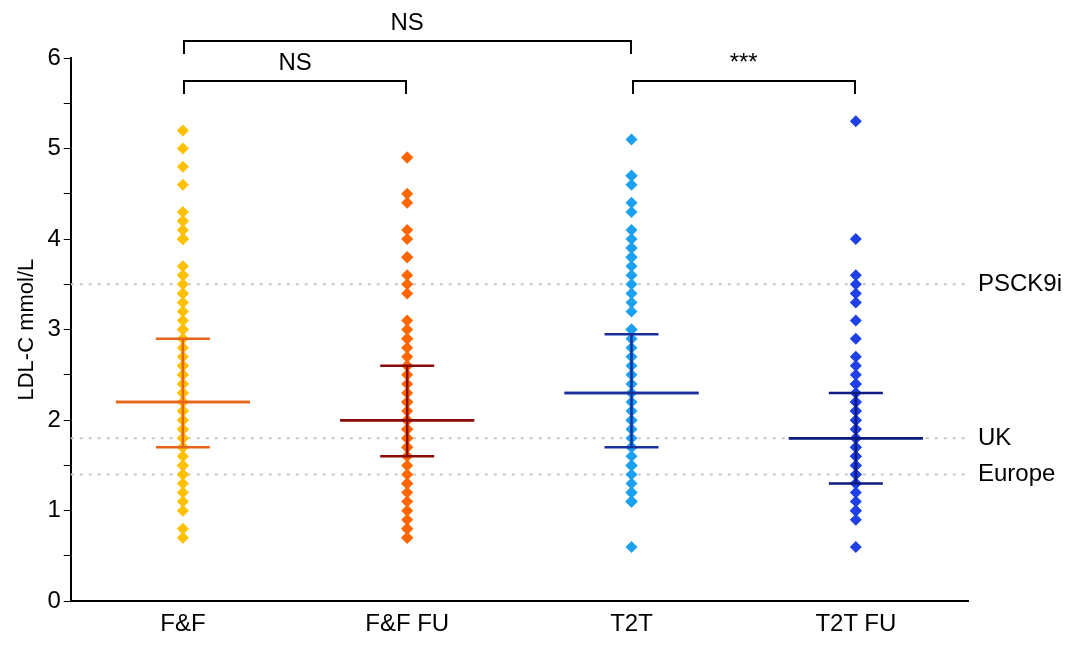 This screenshot has width=1086, height=647. I want to click on y-tick-label: 3, so click(54, 328).